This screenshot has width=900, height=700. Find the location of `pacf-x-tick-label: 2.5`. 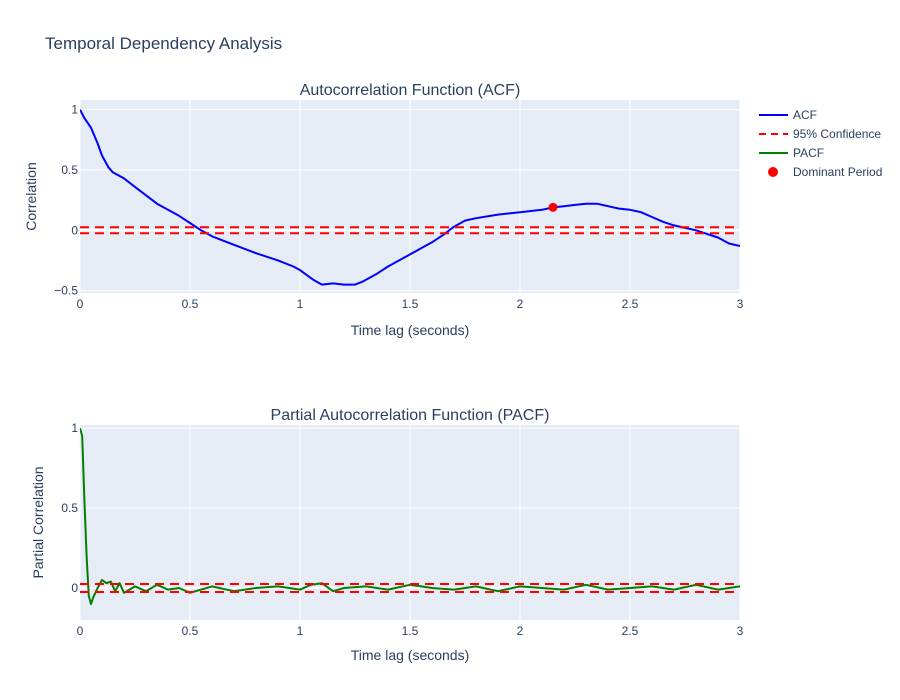

pacf-x-tick-label: 2.5 is located at coordinates (630, 631).